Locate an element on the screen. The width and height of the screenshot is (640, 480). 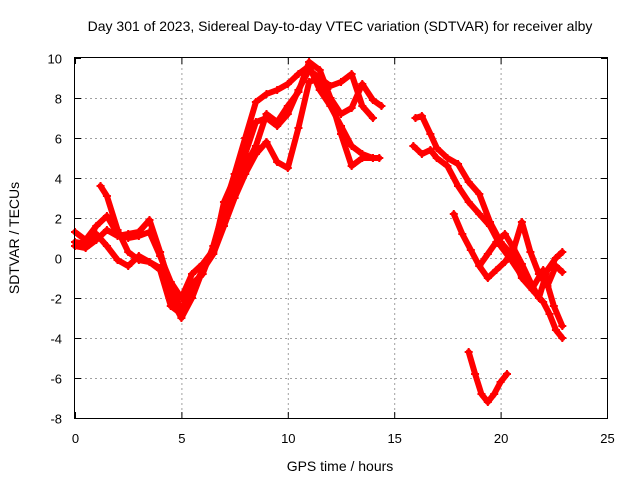
x-tick-label: 0 is located at coordinates (75, 438).